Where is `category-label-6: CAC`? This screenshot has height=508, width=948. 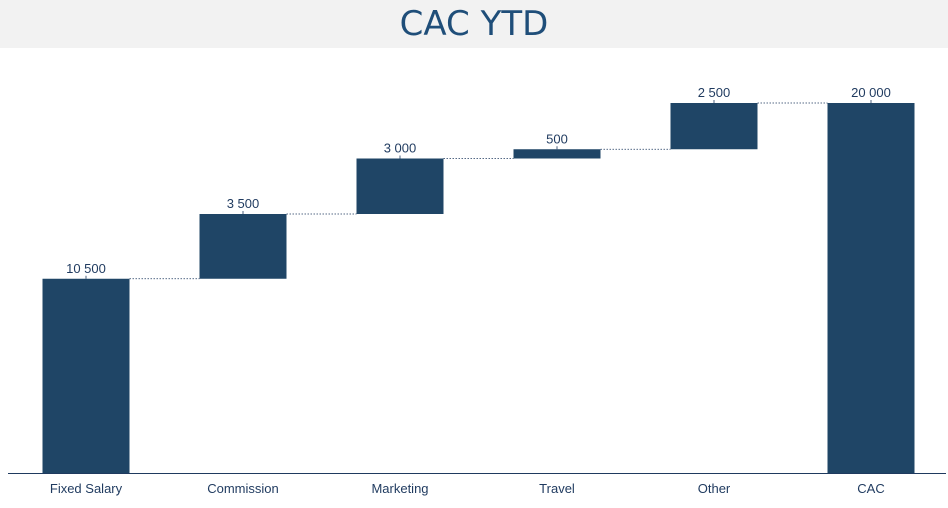 category-label-6: CAC is located at coordinates (870, 488).